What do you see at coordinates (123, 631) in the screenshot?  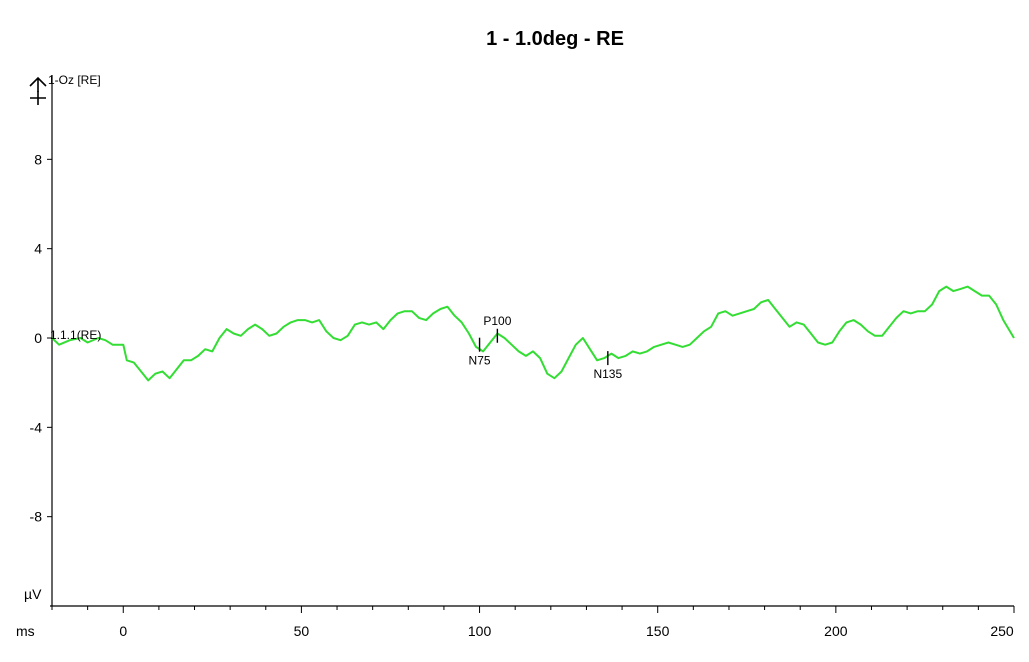 I see `x-tick-label: 0` at bounding box center [123, 631].